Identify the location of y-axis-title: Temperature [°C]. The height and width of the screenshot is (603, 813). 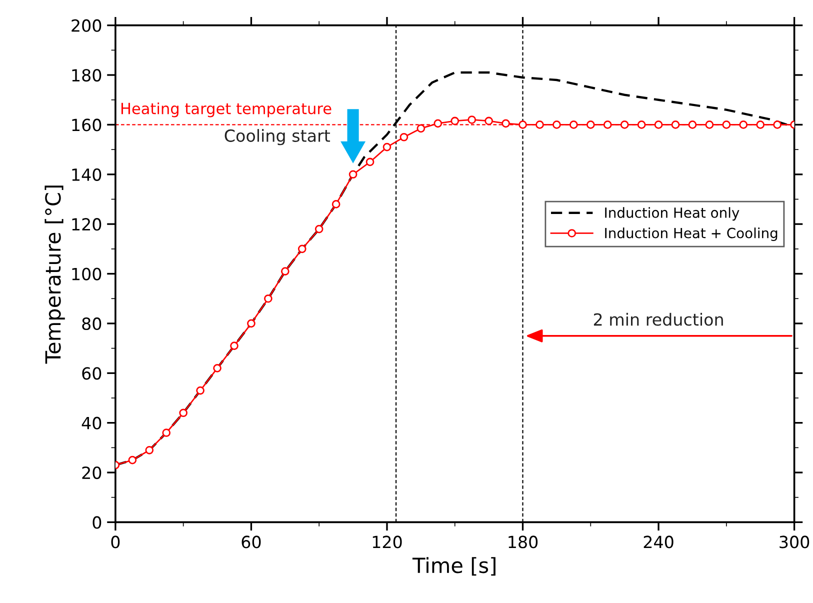
(54, 275).